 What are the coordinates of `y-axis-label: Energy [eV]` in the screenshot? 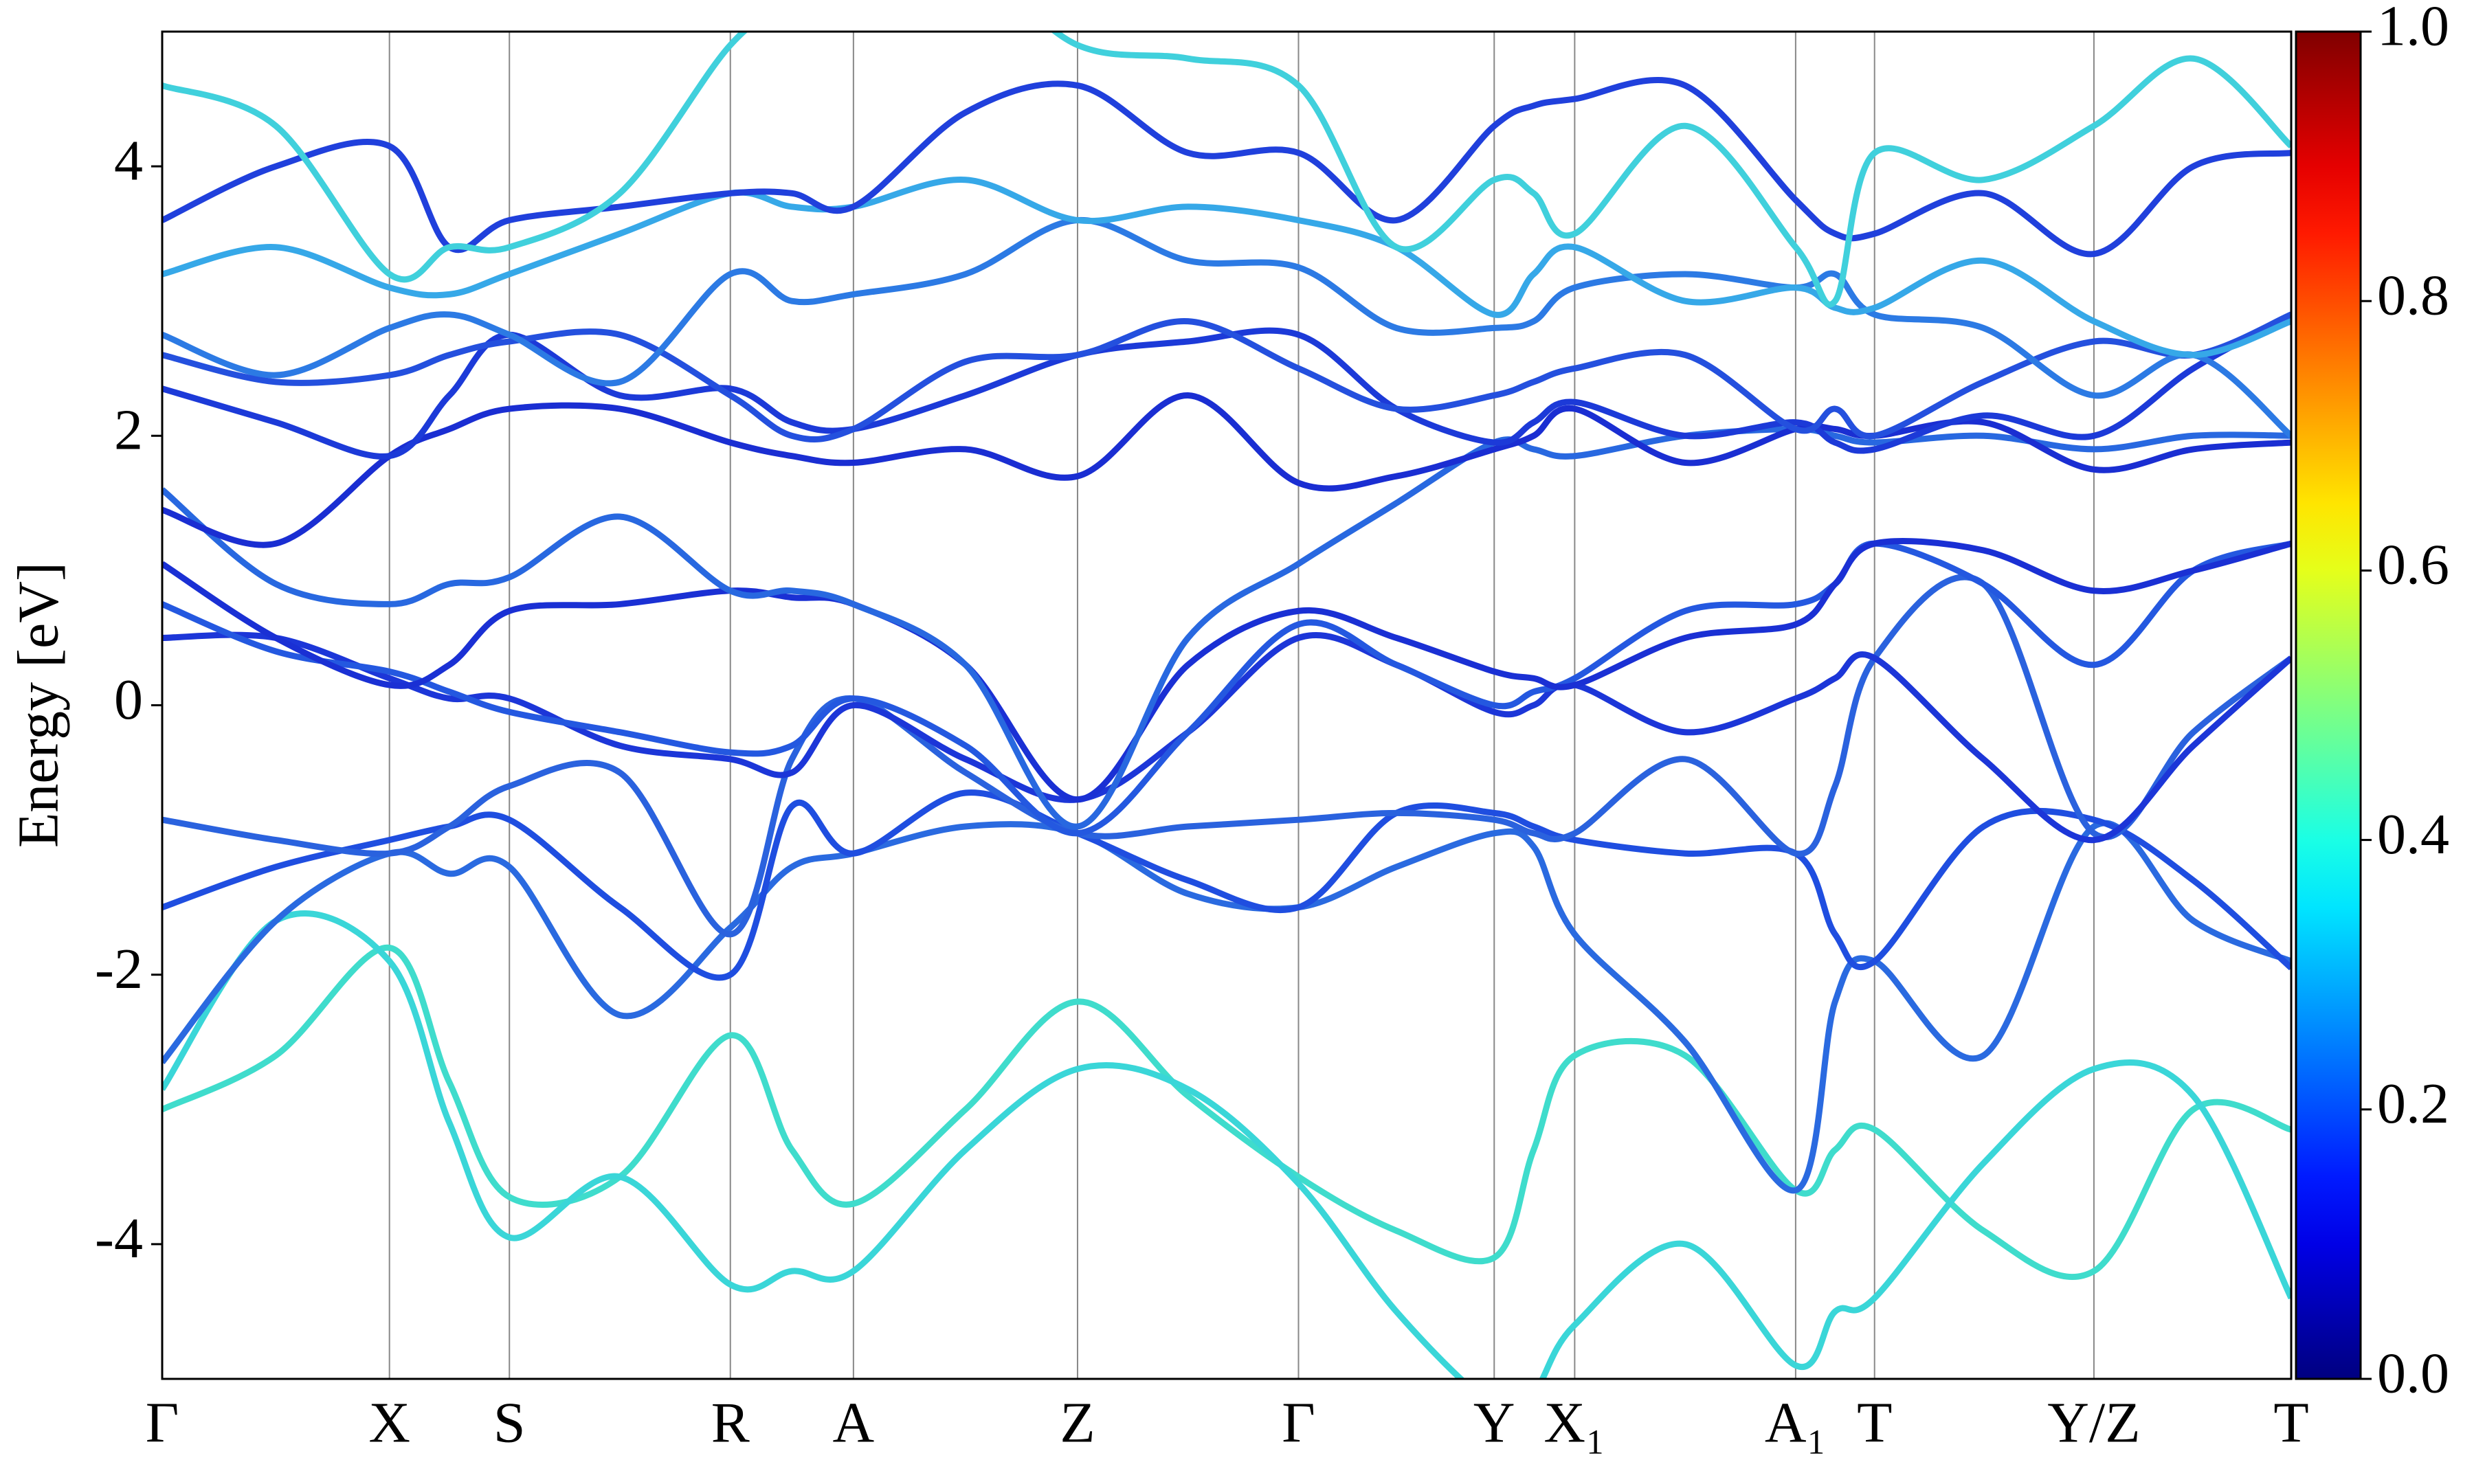 It's located at (38, 705).